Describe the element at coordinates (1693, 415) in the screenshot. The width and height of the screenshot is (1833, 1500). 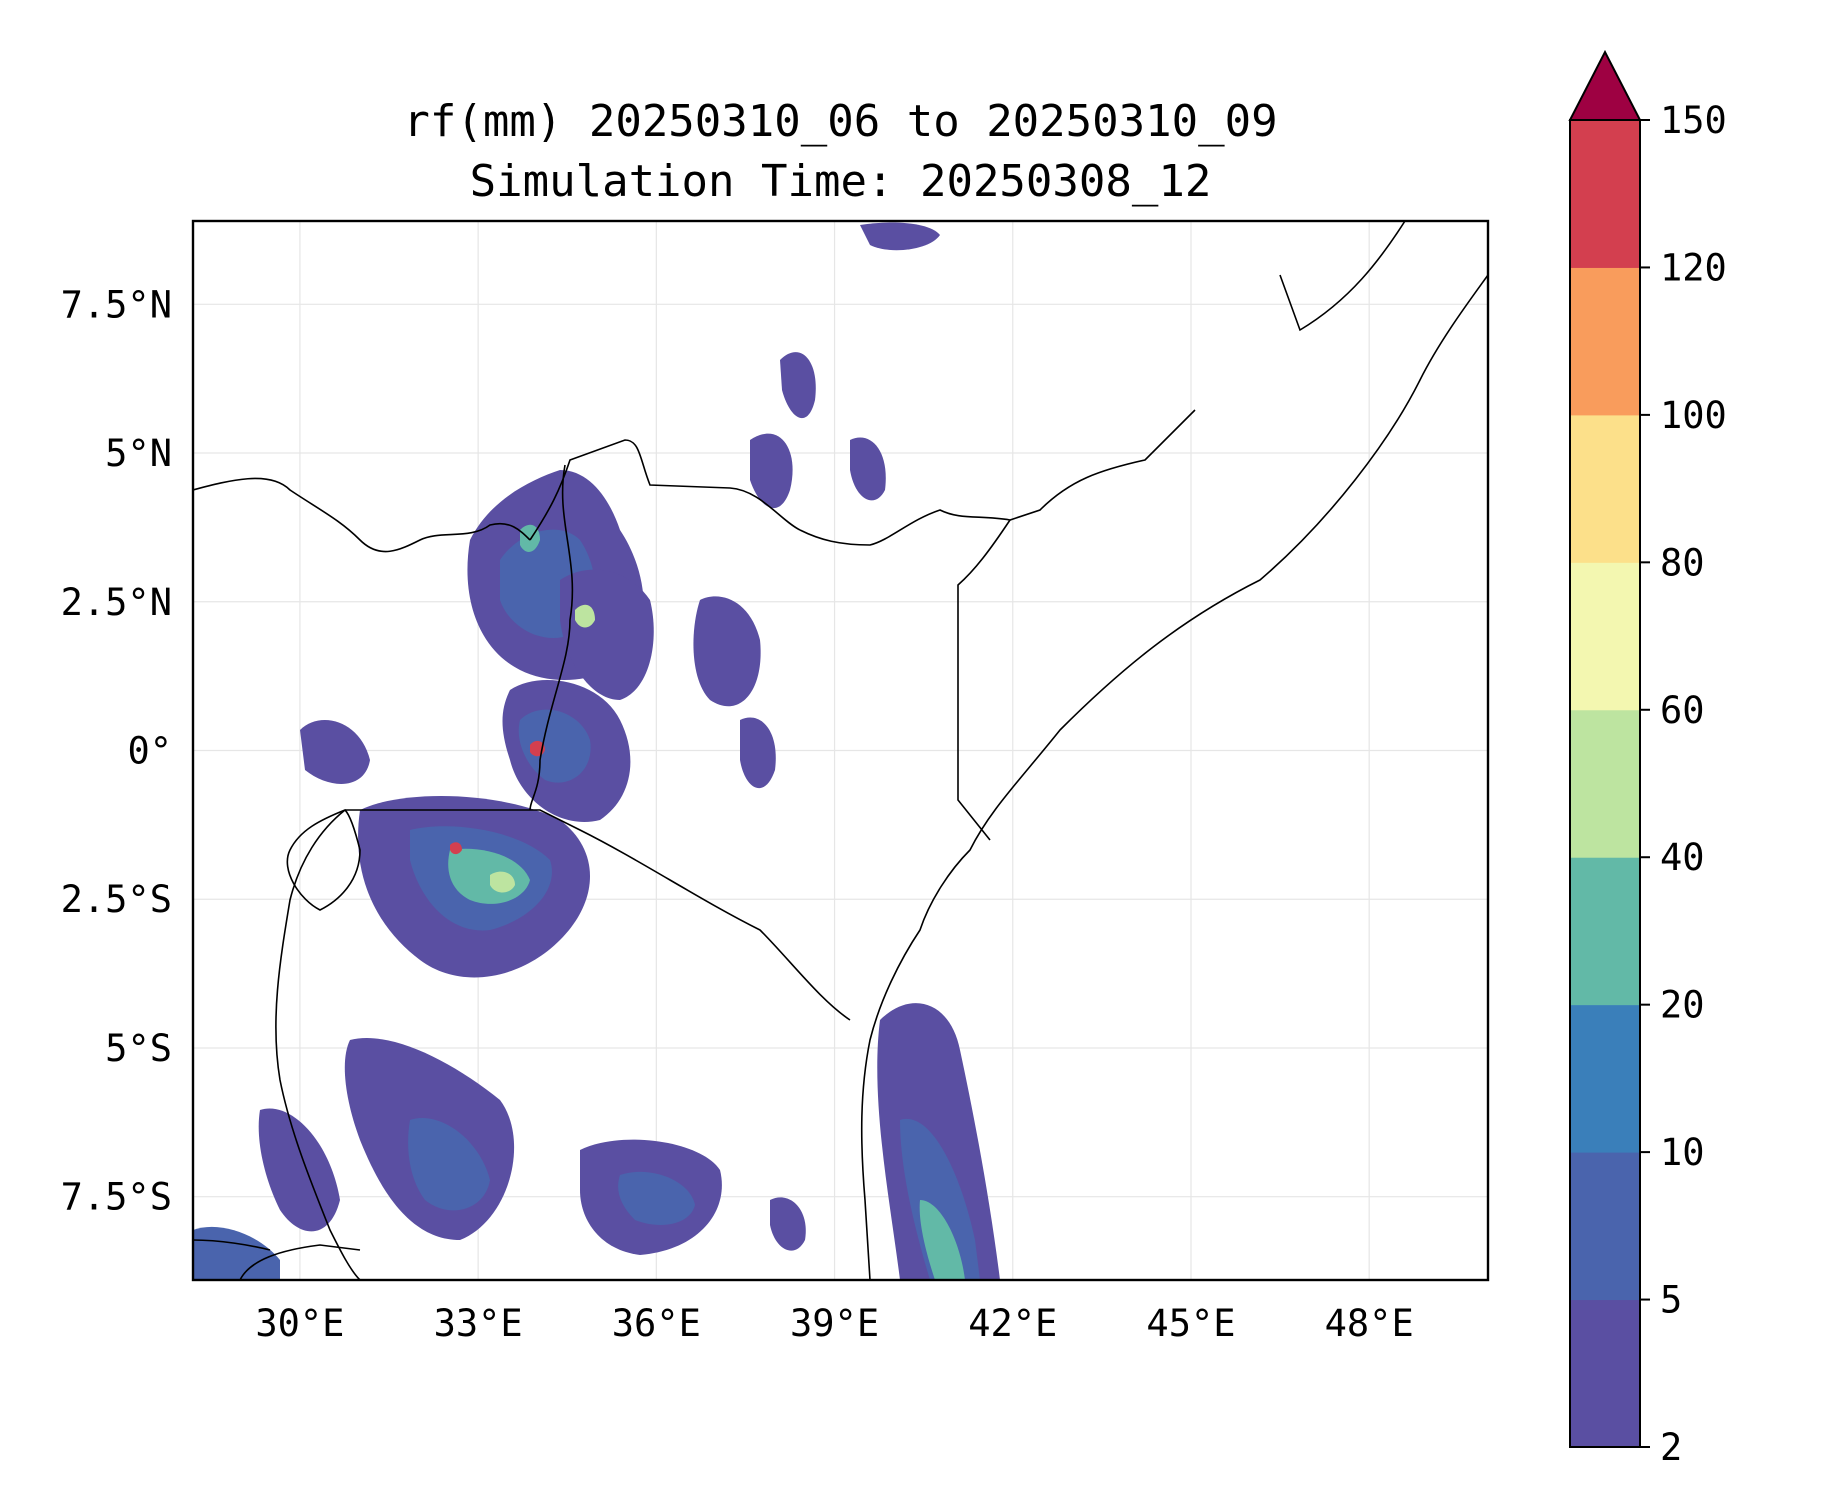
I see `colorbar-tick-label: 100` at that location.